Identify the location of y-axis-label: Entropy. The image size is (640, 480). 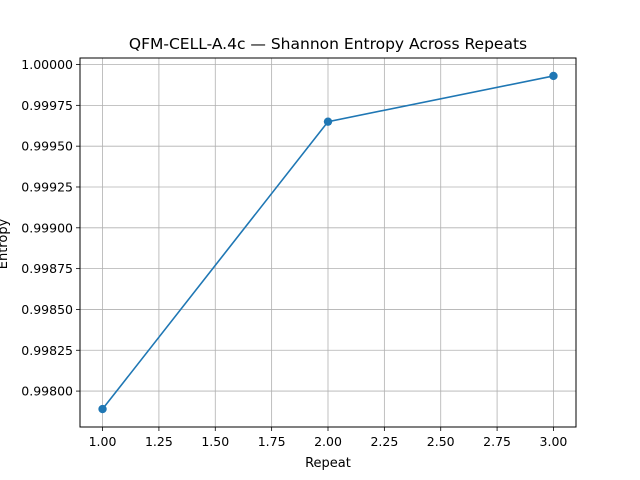
(5, 243).